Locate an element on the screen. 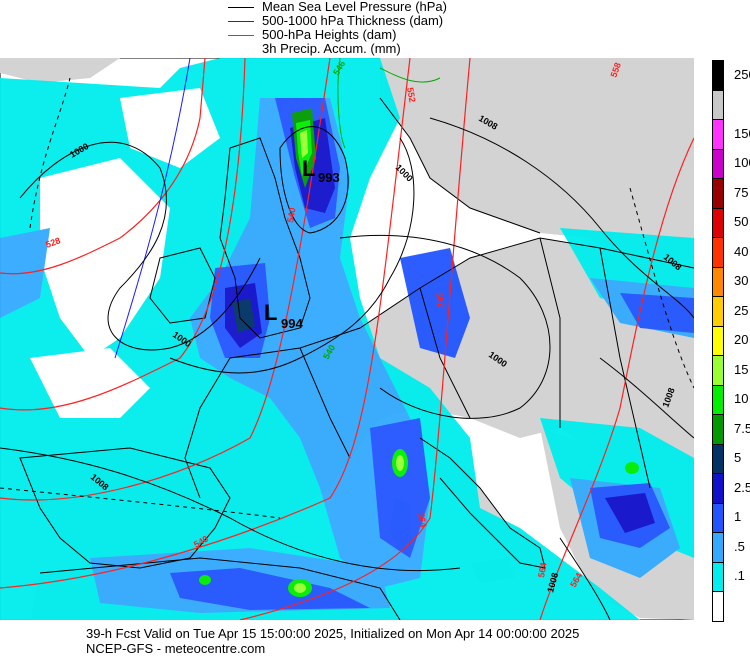 This screenshot has width=750, height=656. dry-area-north is located at coordinates (170, 128).